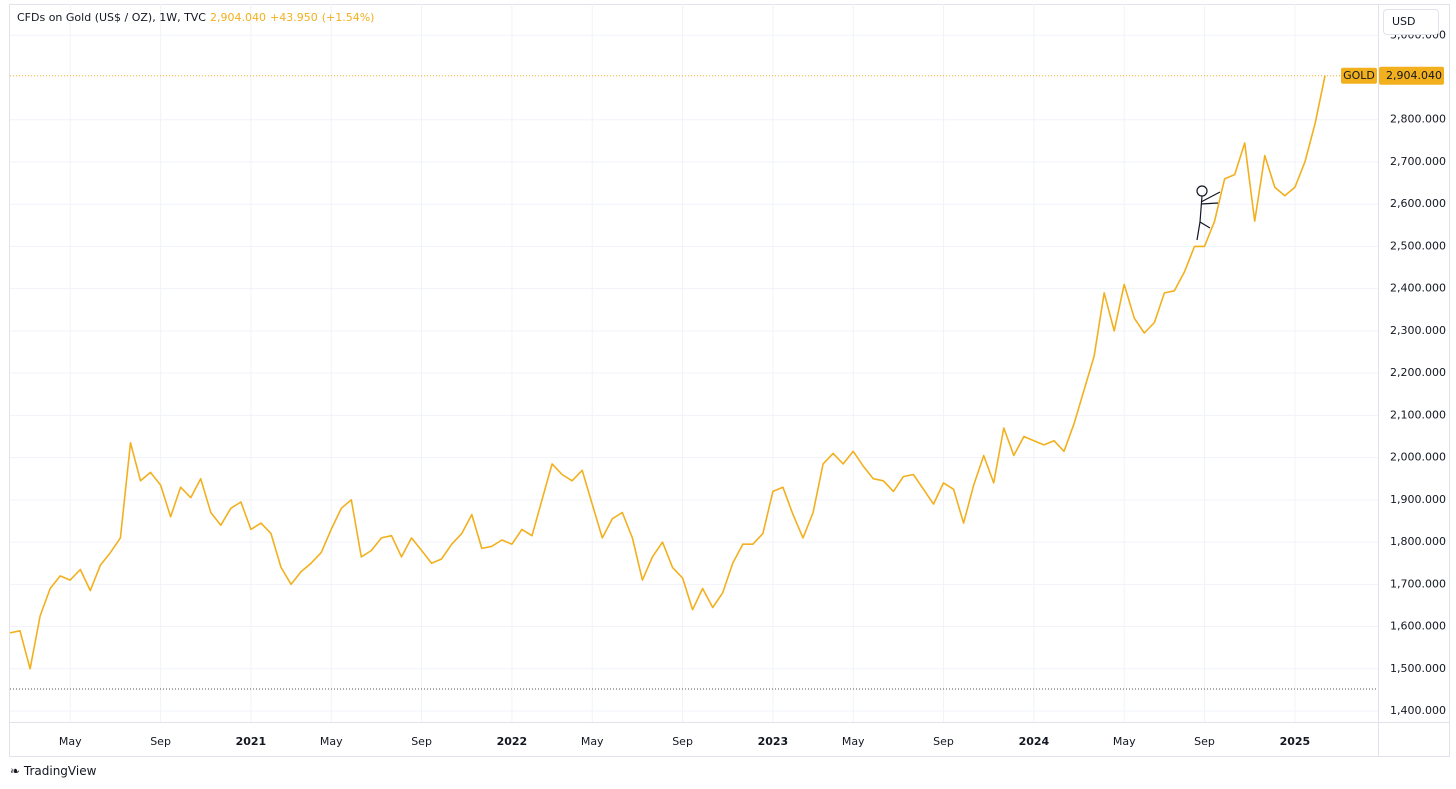 The height and width of the screenshot is (789, 1456). What do you see at coordinates (1418, 245) in the screenshot?
I see `y-tick-label: 2,500.000` at bounding box center [1418, 245].